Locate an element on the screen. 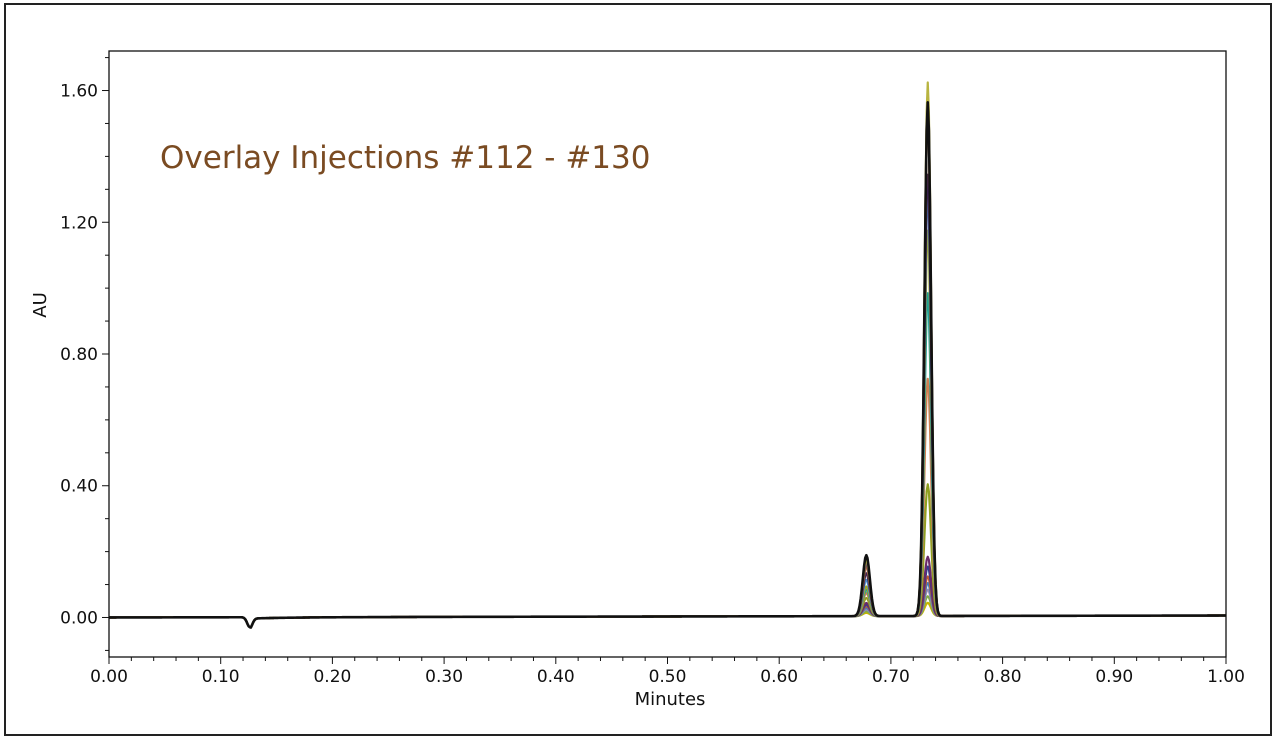 This screenshot has width=1280, height=742. x-tick-label: 0.10 is located at coordinates (221, 677).